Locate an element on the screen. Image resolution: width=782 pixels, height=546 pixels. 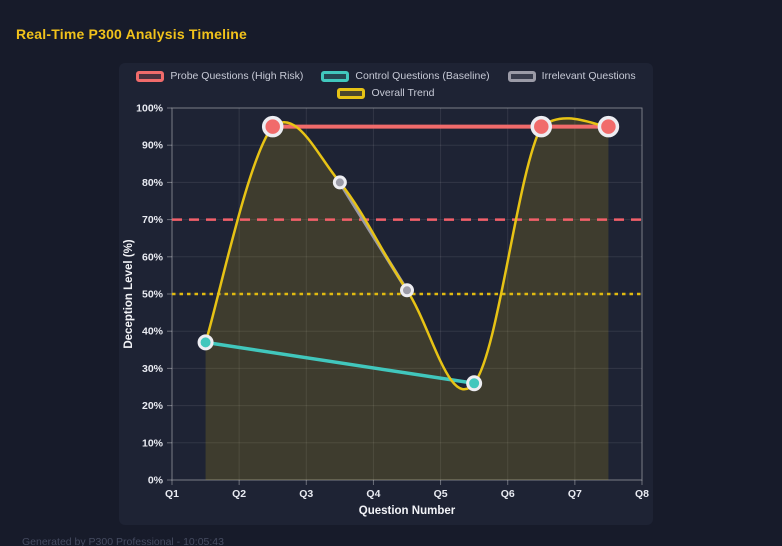
y-tick-label: 90% is located at coordinates (153, 146).